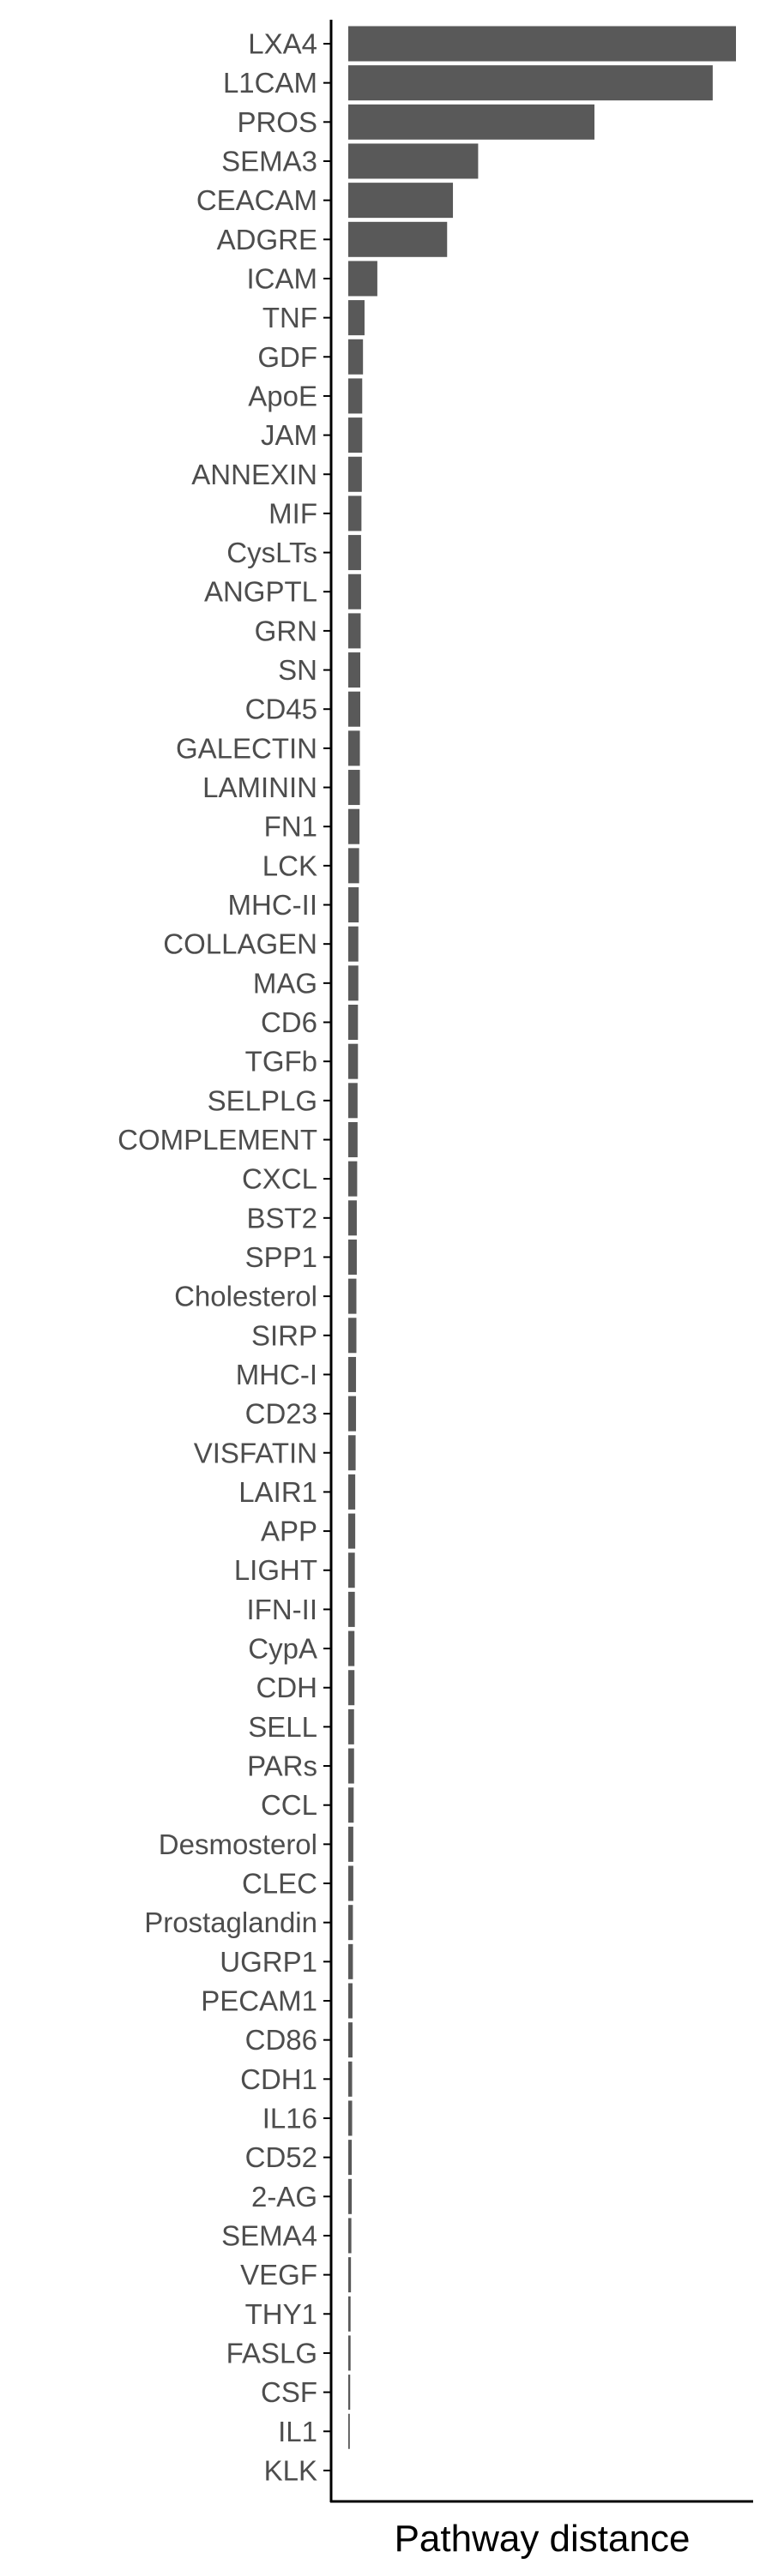 The image size is (772, 2576). I want to click on y-tick-label: CD86, so click(281, 2040).